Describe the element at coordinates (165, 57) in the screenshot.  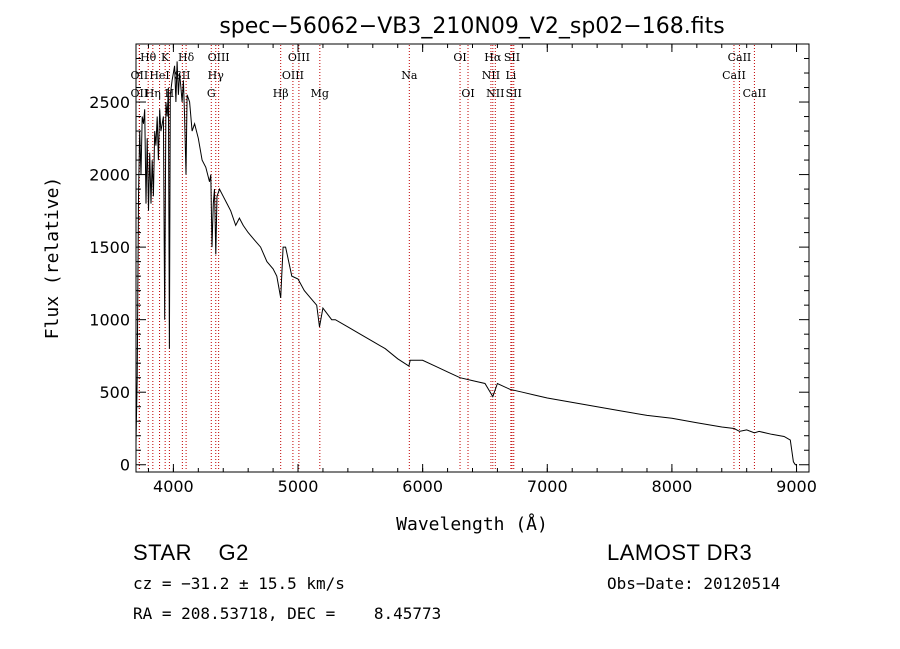
I see `line-label: K` at that location.